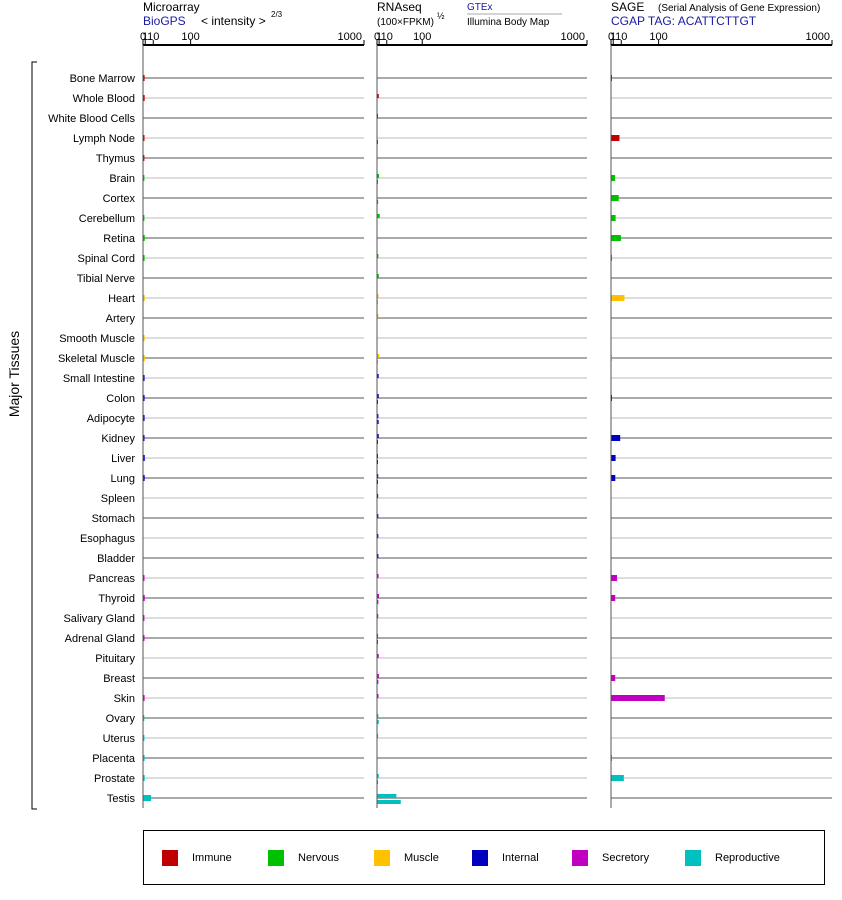  What do you see at coordinates (121, 299) in the screenshot?
I see `tissue-label: Heart` at bounding box center [121, 299].